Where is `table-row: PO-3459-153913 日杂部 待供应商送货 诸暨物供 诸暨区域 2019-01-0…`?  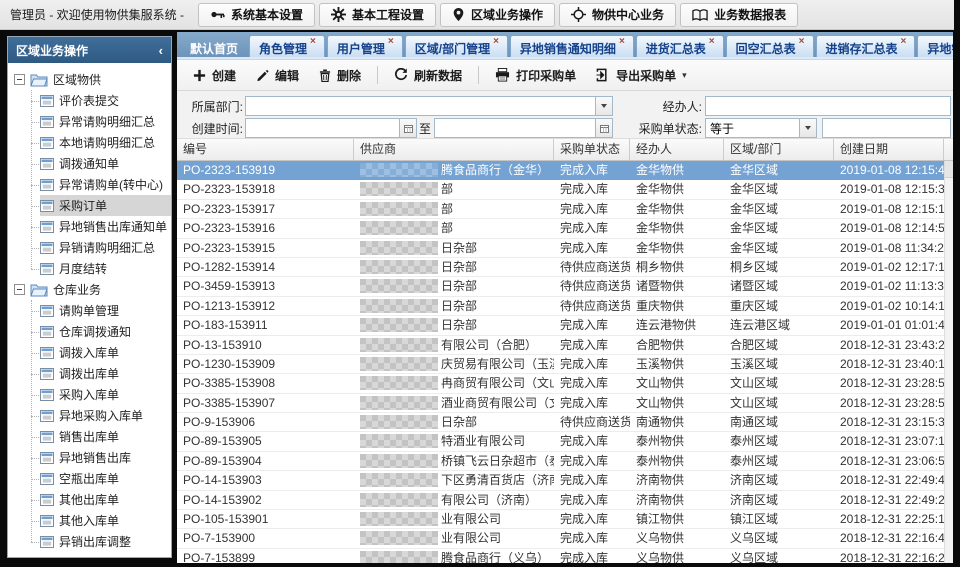 table-row: PO-3459-153913 日杂部 待供应商送货 诸暨物供 诸暨区域 2019-01-0… is located at coordinates (565, 287).